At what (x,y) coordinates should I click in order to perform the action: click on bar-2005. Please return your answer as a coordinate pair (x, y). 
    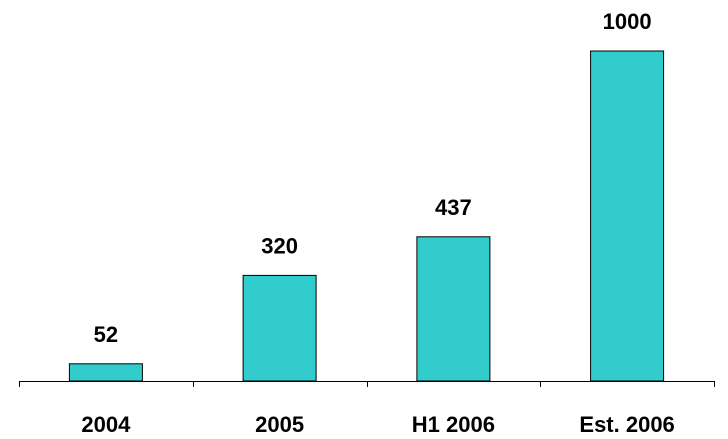
    Looking at the image, I should click on (279, 328).